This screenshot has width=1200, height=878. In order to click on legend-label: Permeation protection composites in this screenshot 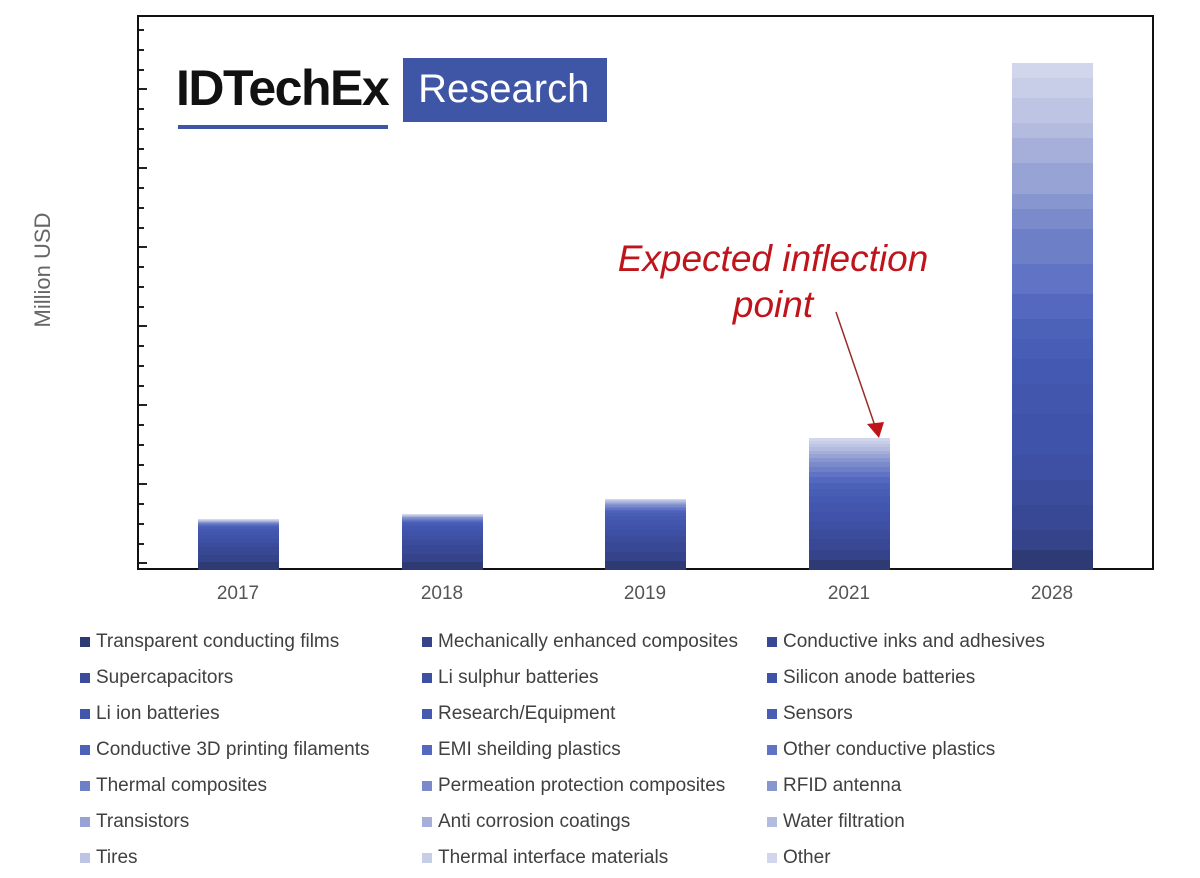, I will do `click(582, 785)`.